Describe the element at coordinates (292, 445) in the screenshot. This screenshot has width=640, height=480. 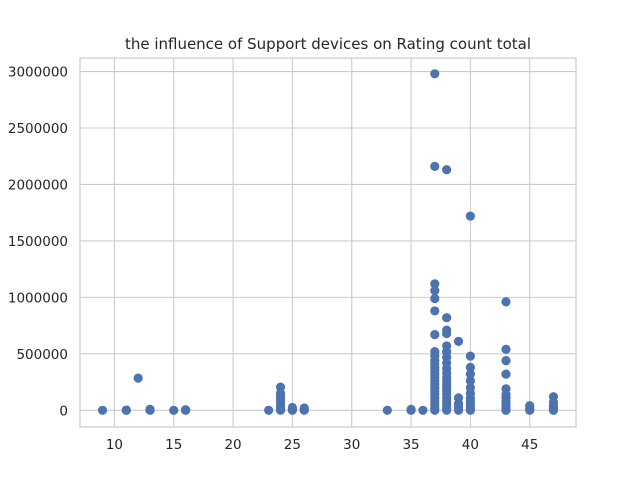
I see `x-tick-label: 25` at that location.